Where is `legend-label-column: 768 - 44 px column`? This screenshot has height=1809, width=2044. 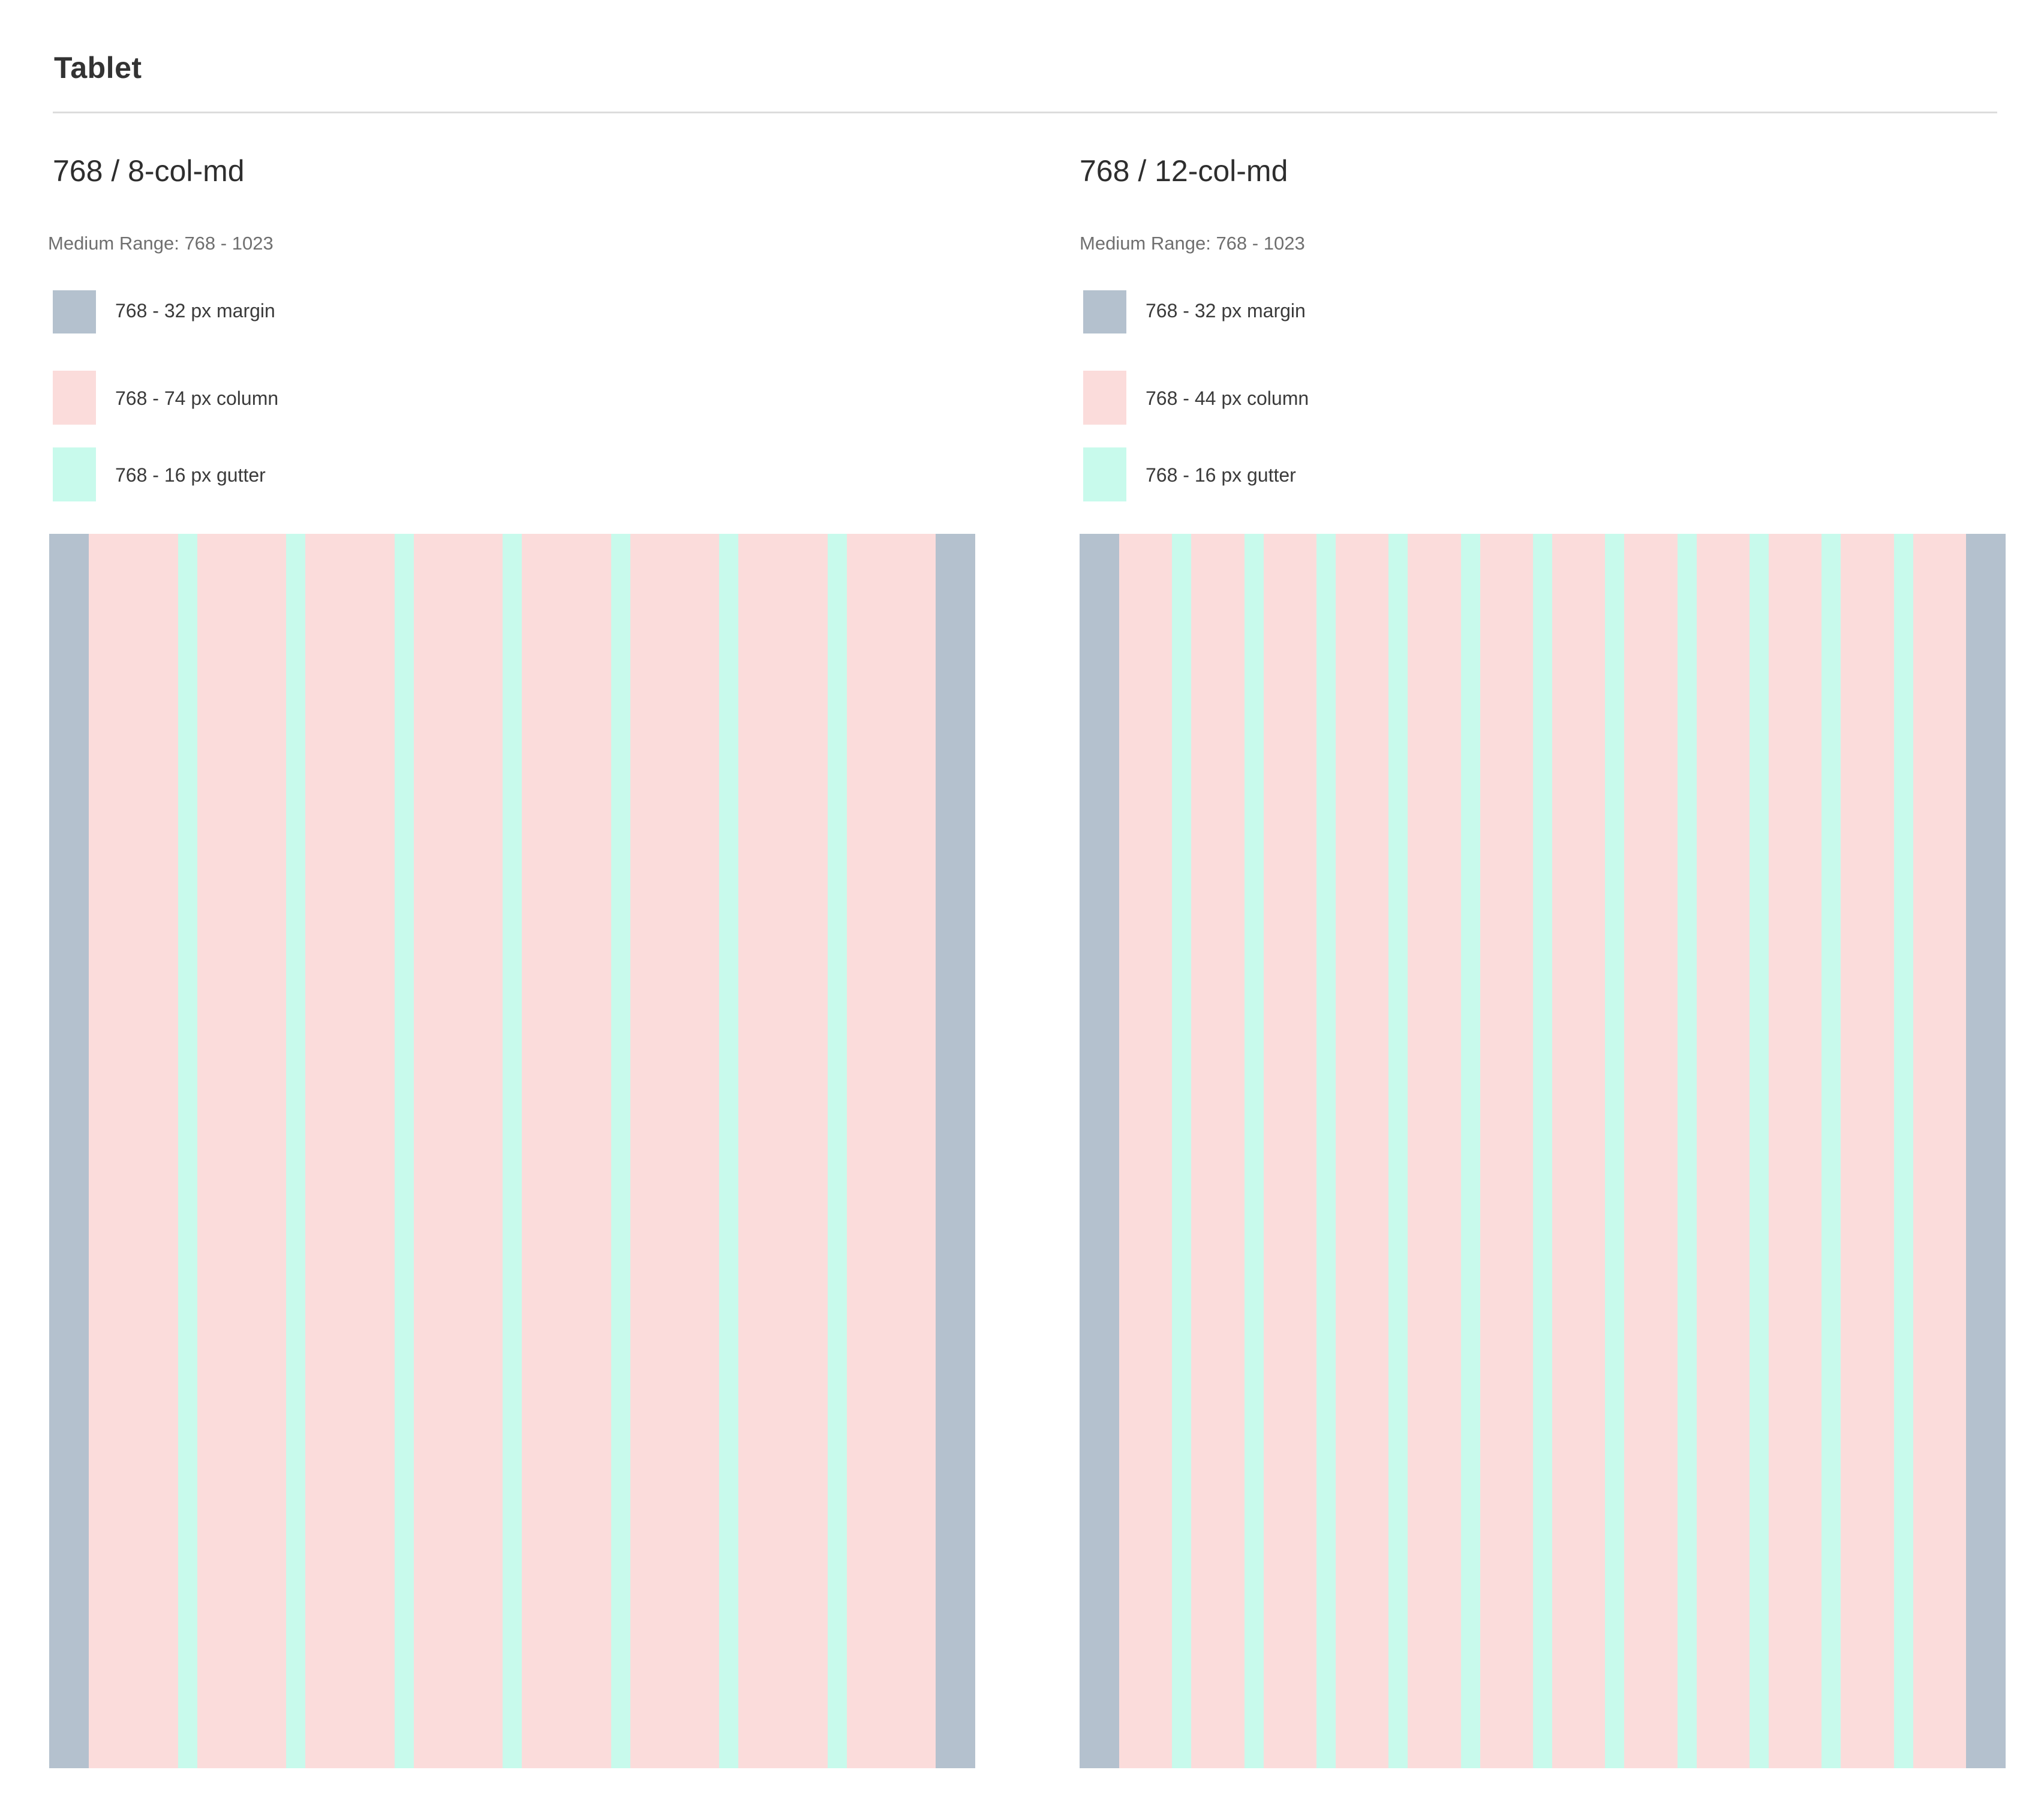 legend-label-column: 768 - 44 px column is located at coordinates (1227, 398).